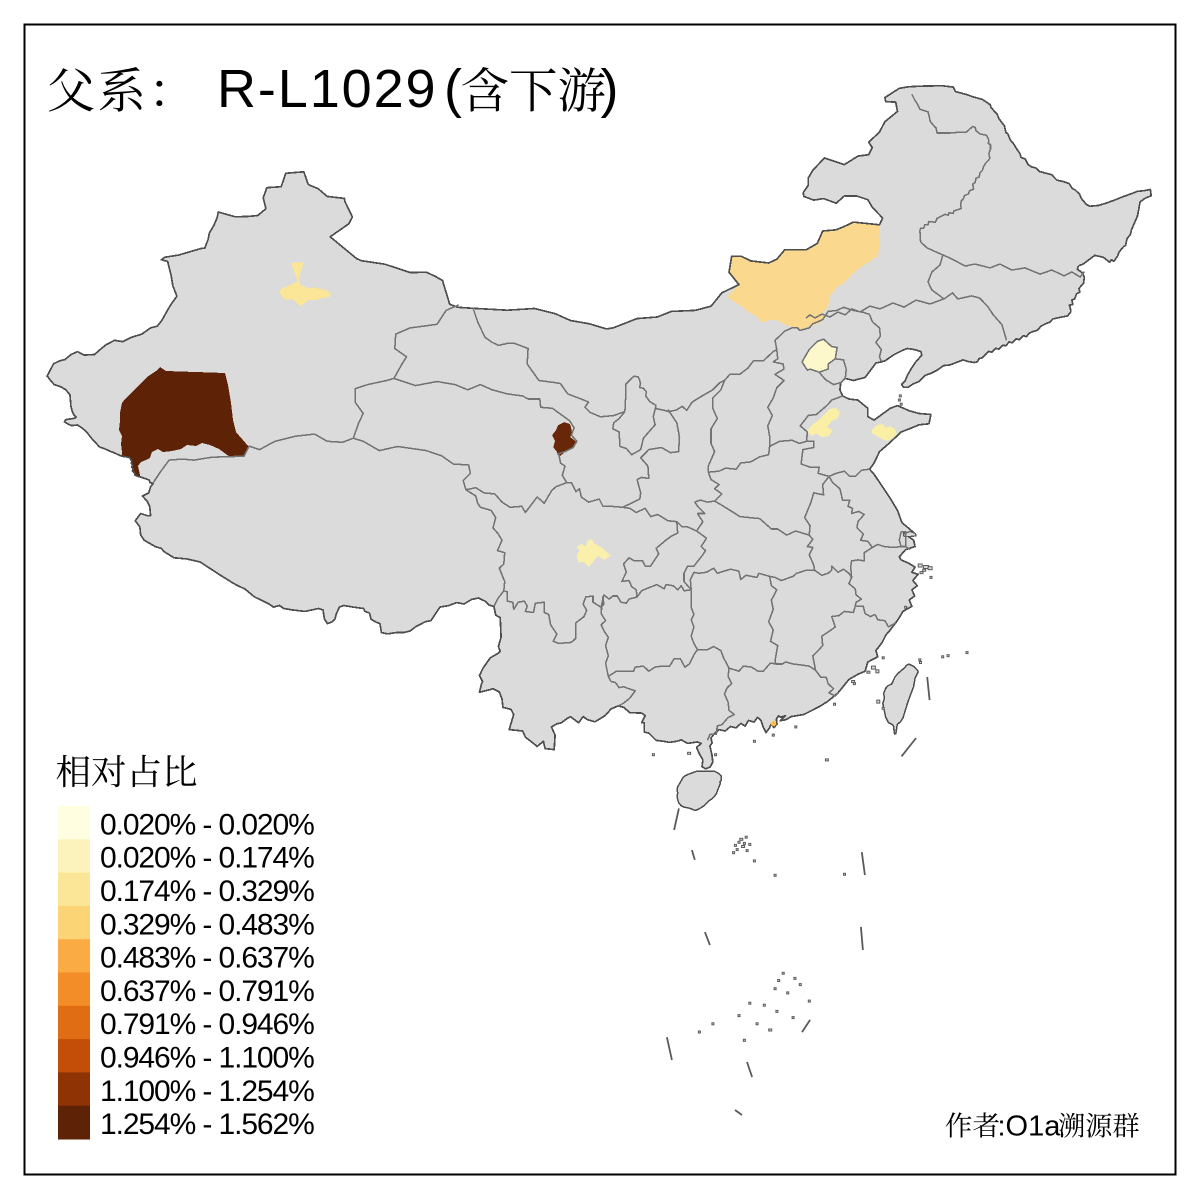 The height and width of the screenshot is (1200, 1200). I want to click on svg-text: 0.020% - 0.174%, so click(207, 858).